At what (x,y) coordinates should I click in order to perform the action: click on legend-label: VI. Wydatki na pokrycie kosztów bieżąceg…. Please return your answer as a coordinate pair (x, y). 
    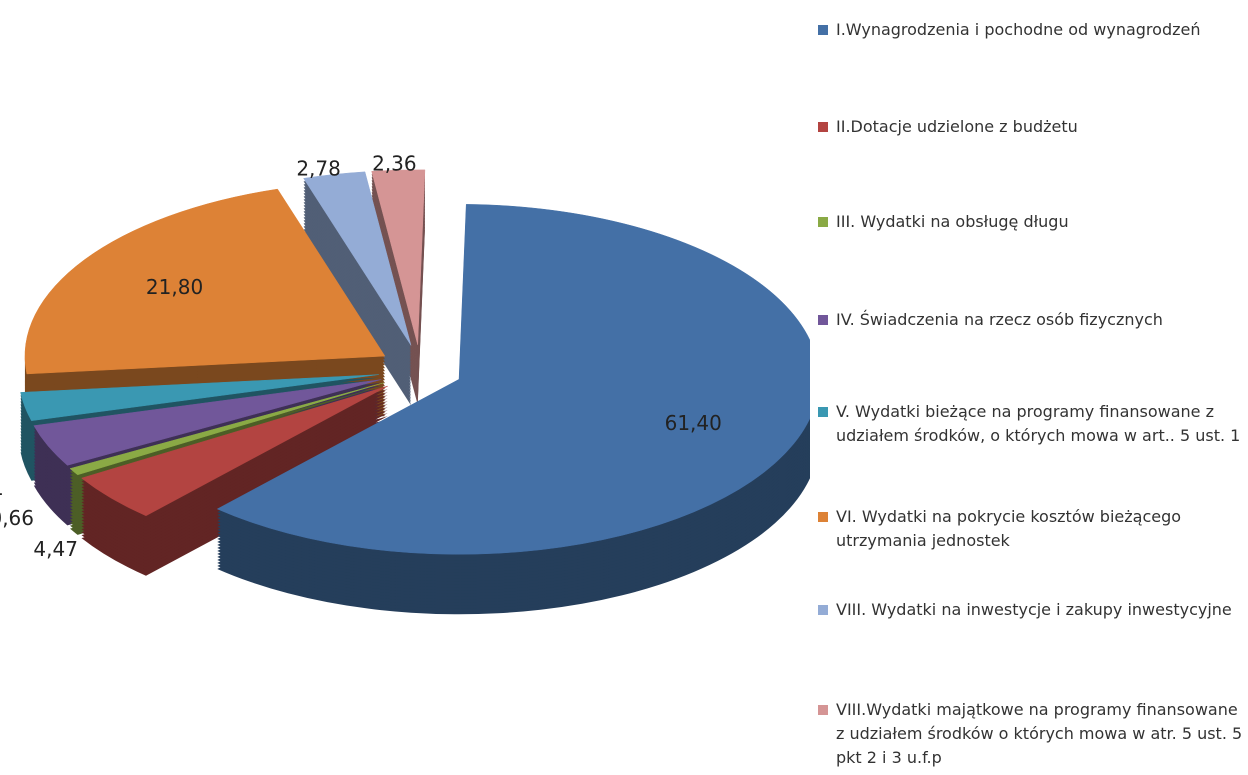
    Looking at the image, I should click on (1009, 528).